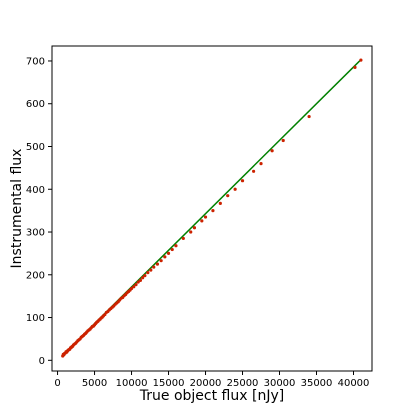  Describe the element at coordinates (35, 318) in the screenshot. I see `y-tick-label: 100` at that location.